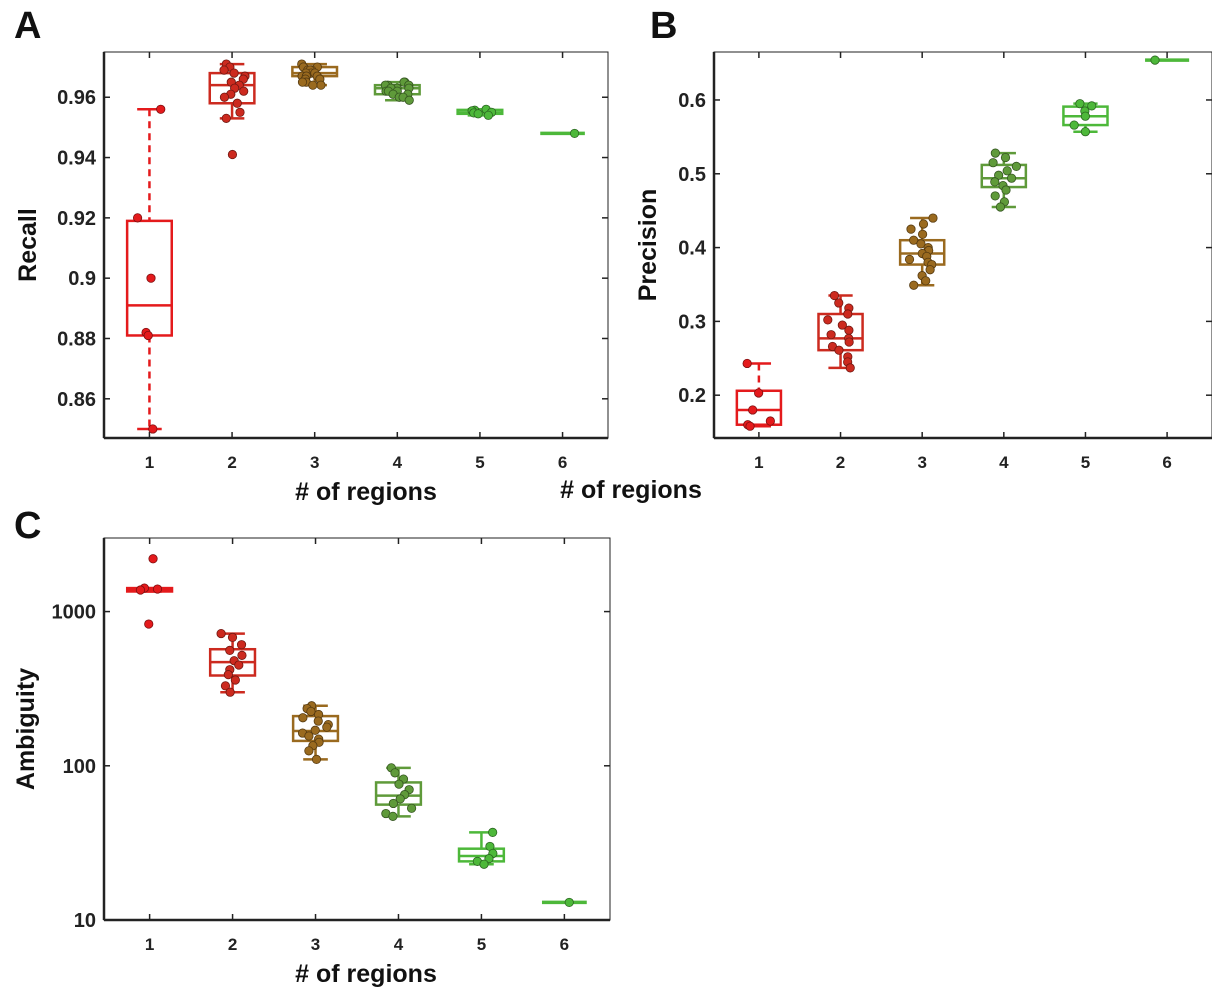 The image size is (1212, 991). What do you see at coordinates (231, 462) in the screenshot?
I see `panel-a-x-tick-label: 2` at bounding box center [231, 462].